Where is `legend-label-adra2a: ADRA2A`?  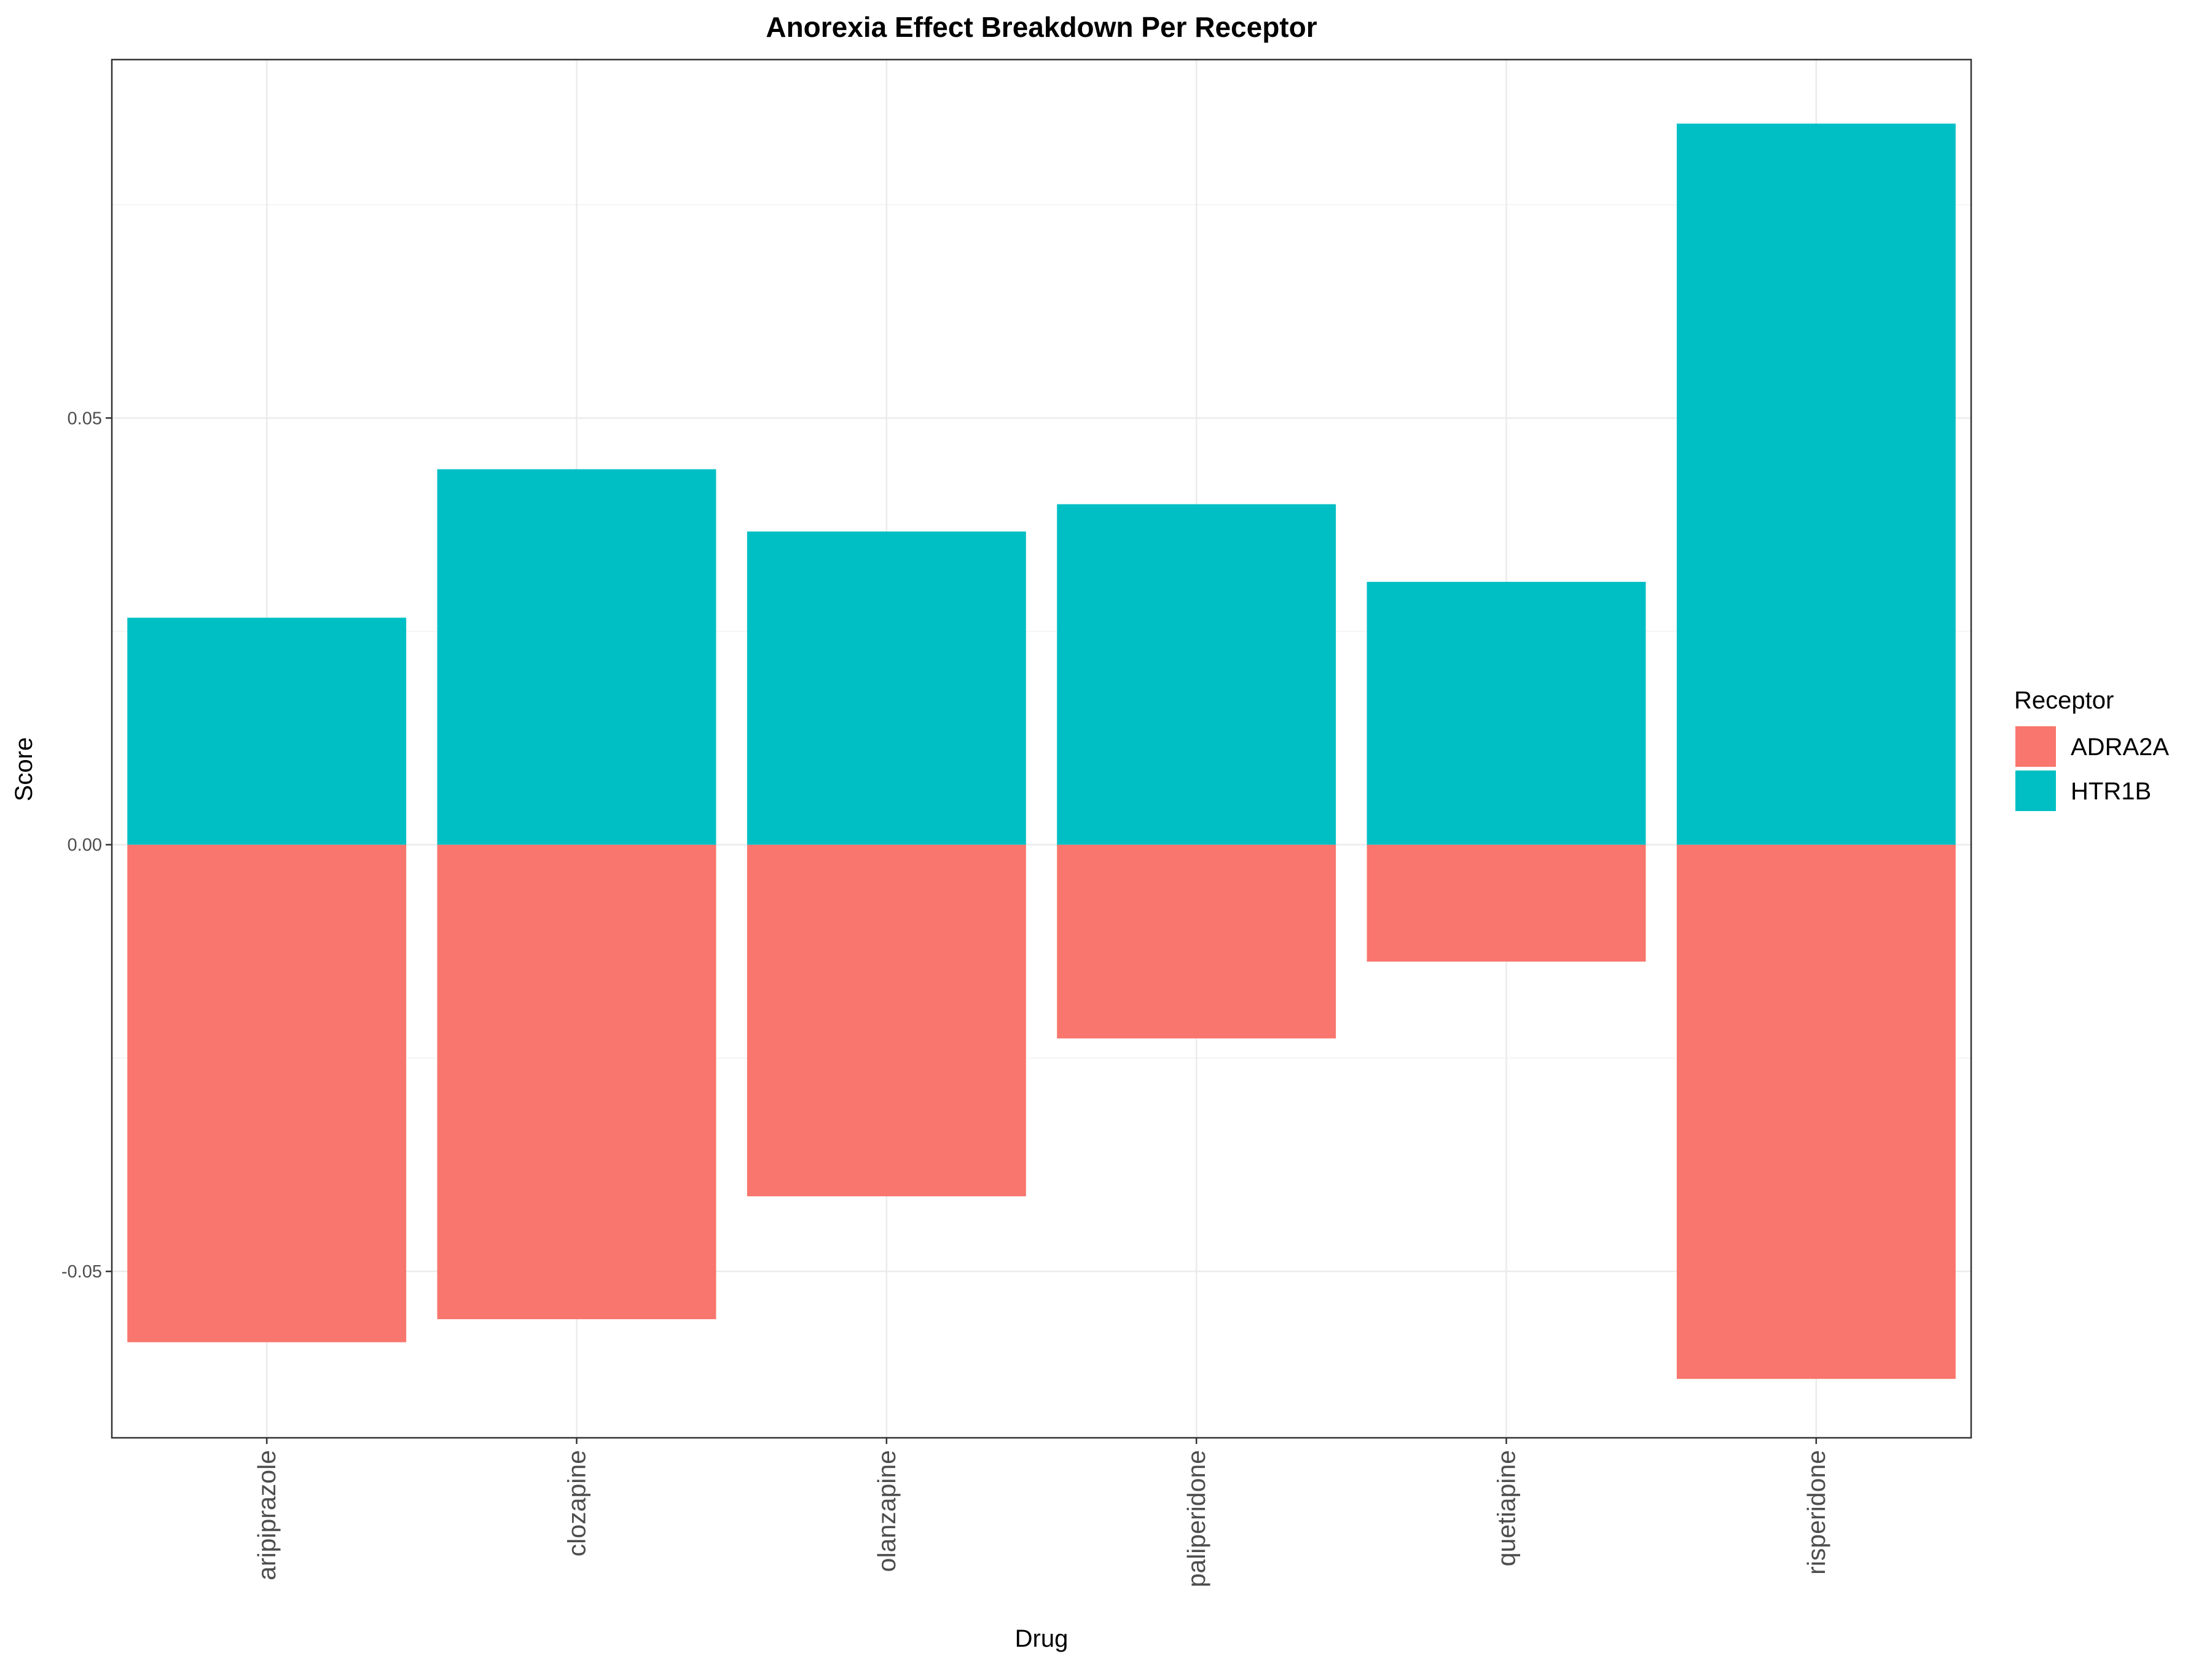
legend-label-adra2a: ADRA2A is located at coordinates (2120, 747).